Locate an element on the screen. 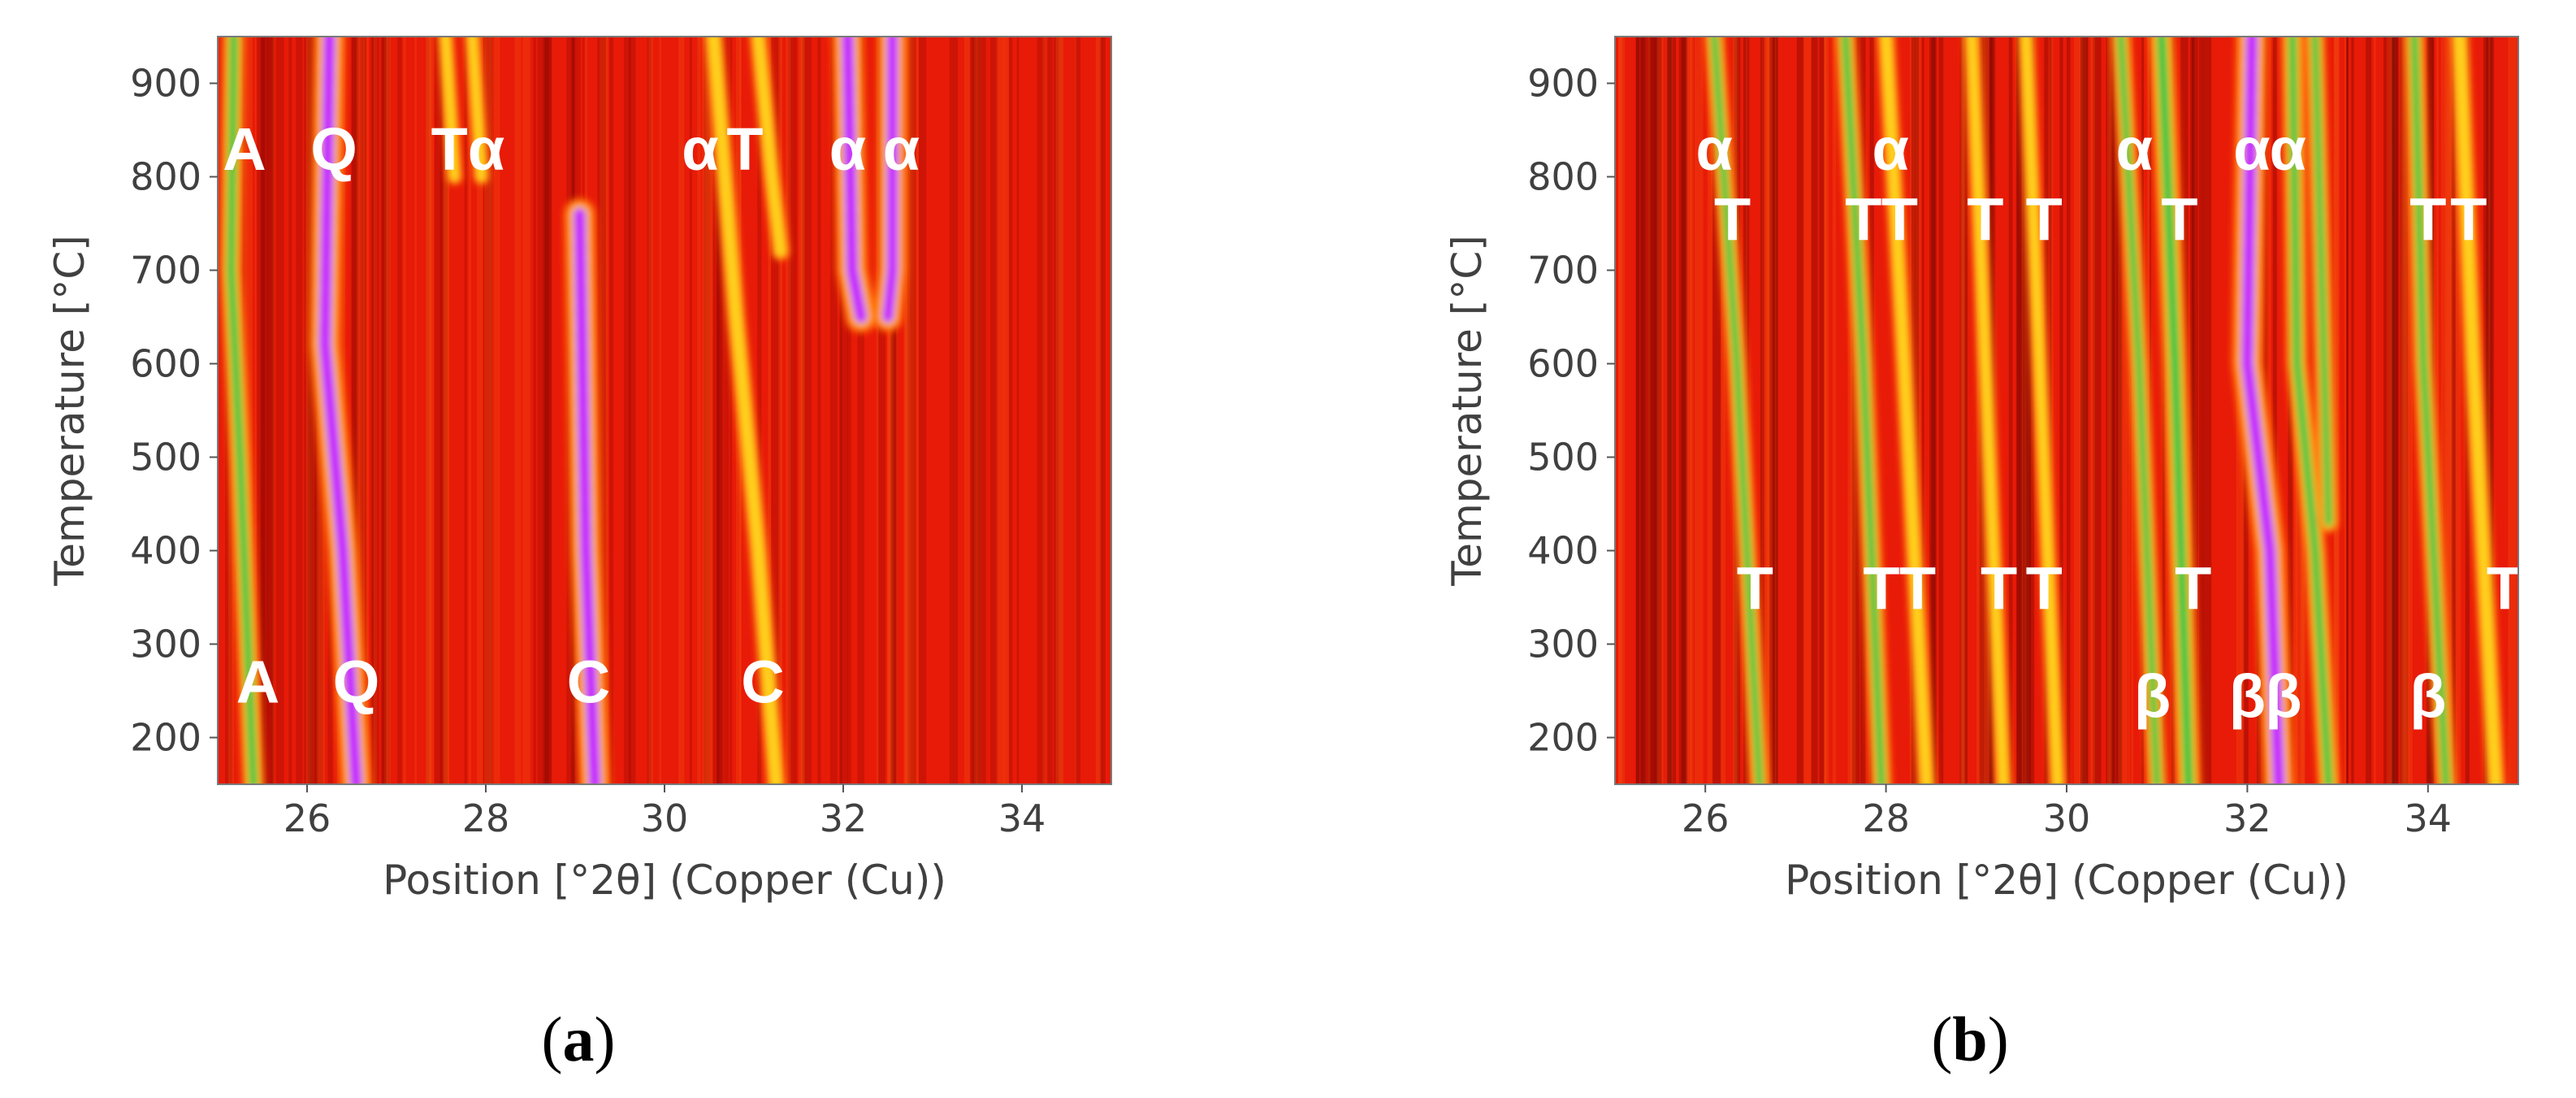 Image resolution: width=2576 pixels, height=1098 pixels. x-tick-label: 28 is located at coordinates (1886, 818).